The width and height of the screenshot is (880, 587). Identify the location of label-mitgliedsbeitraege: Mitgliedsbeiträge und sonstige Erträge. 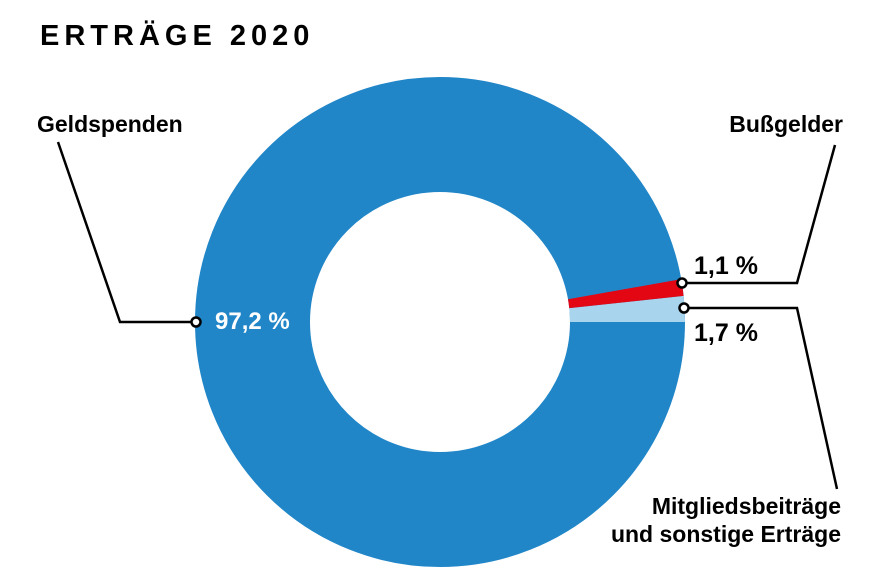
(726, 520).